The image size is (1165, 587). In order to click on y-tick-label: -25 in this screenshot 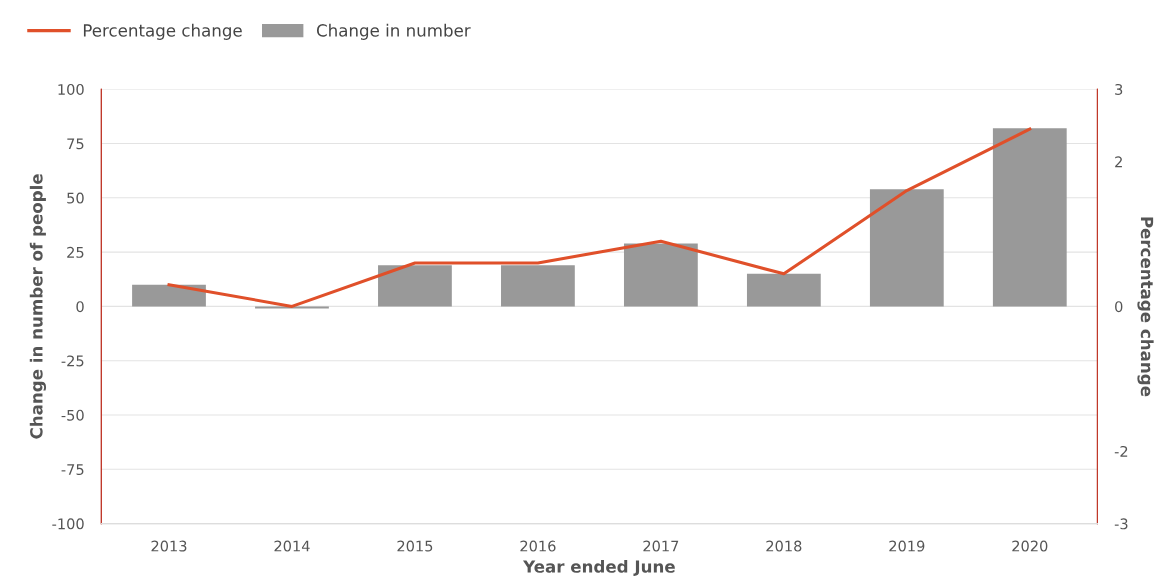, I will do `click(72, 361)`.